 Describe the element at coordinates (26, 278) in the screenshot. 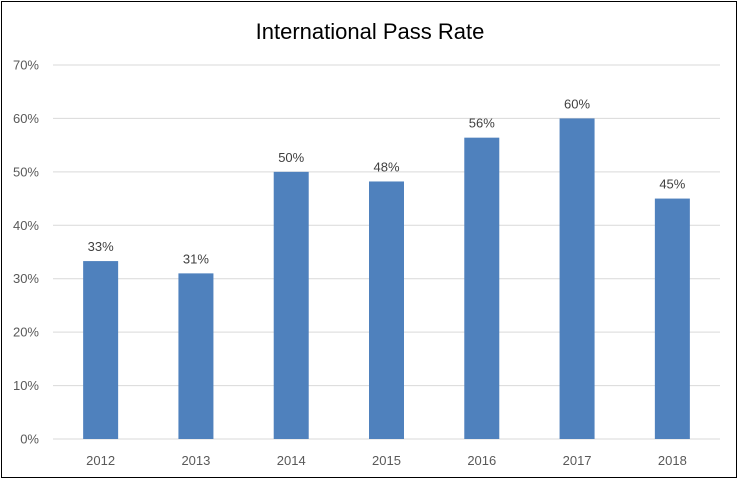

I see `y-tick-label: 30%` at that location.